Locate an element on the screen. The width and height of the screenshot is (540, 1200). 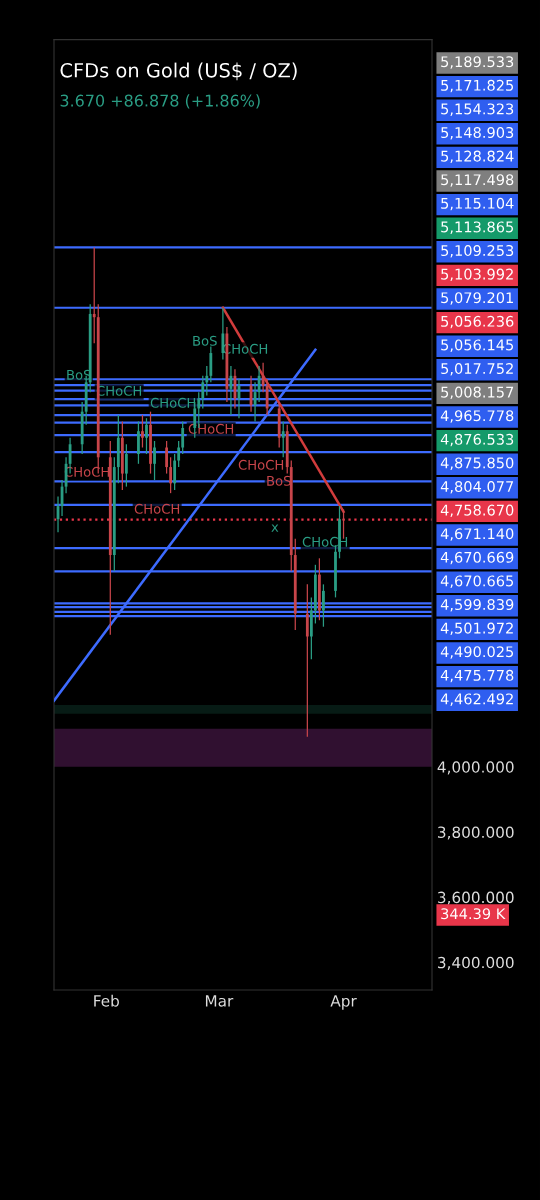
text: 5,017.752 is located at coordinates (477, 369).